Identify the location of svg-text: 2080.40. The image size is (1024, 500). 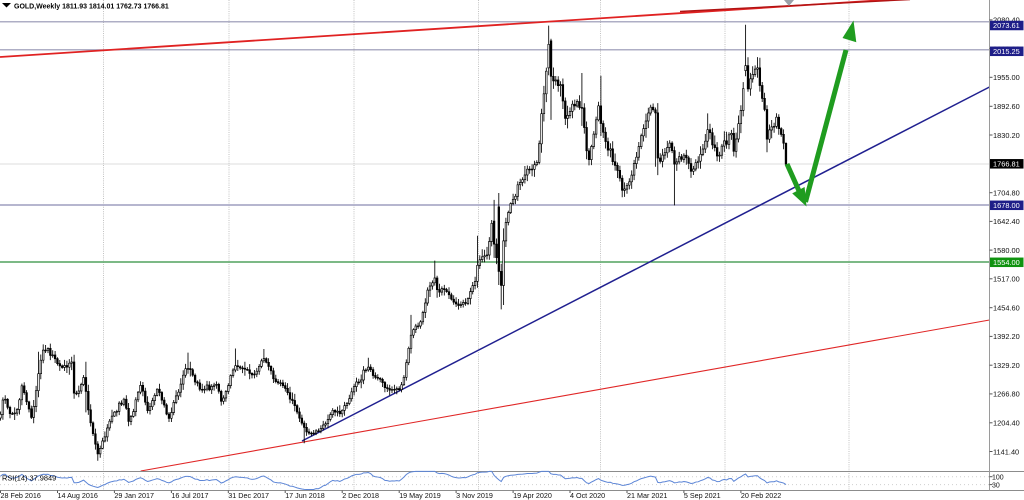
(1006, 20).